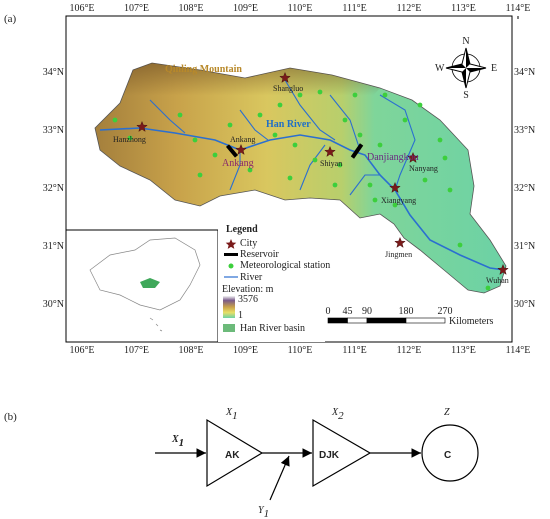 The width and height of the screenshot is (550, 519). Describe the element at coordinates (248, 243) in the screenshot. I see `legend-city: City` at that location.